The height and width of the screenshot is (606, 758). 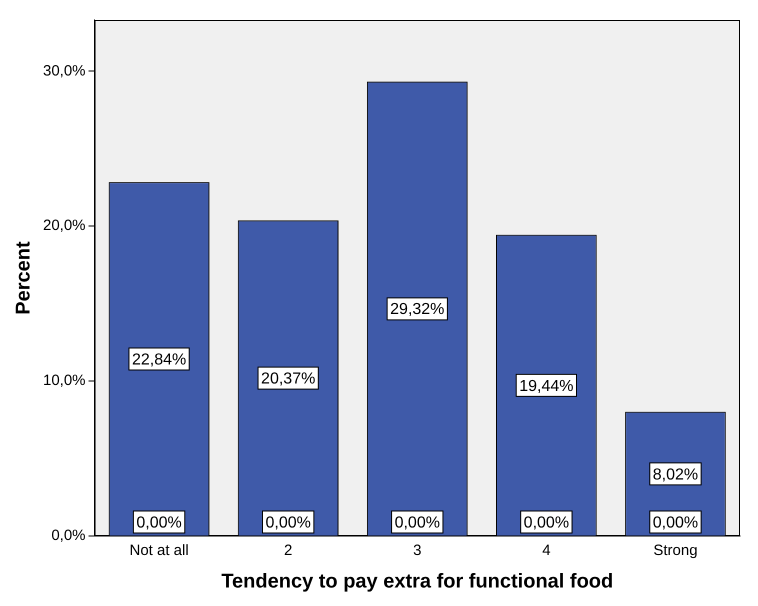 What do you see at coordinates (159, 359) in the screenshot?
I see `data-label: 22,84%` at bounding box center [159, 359].